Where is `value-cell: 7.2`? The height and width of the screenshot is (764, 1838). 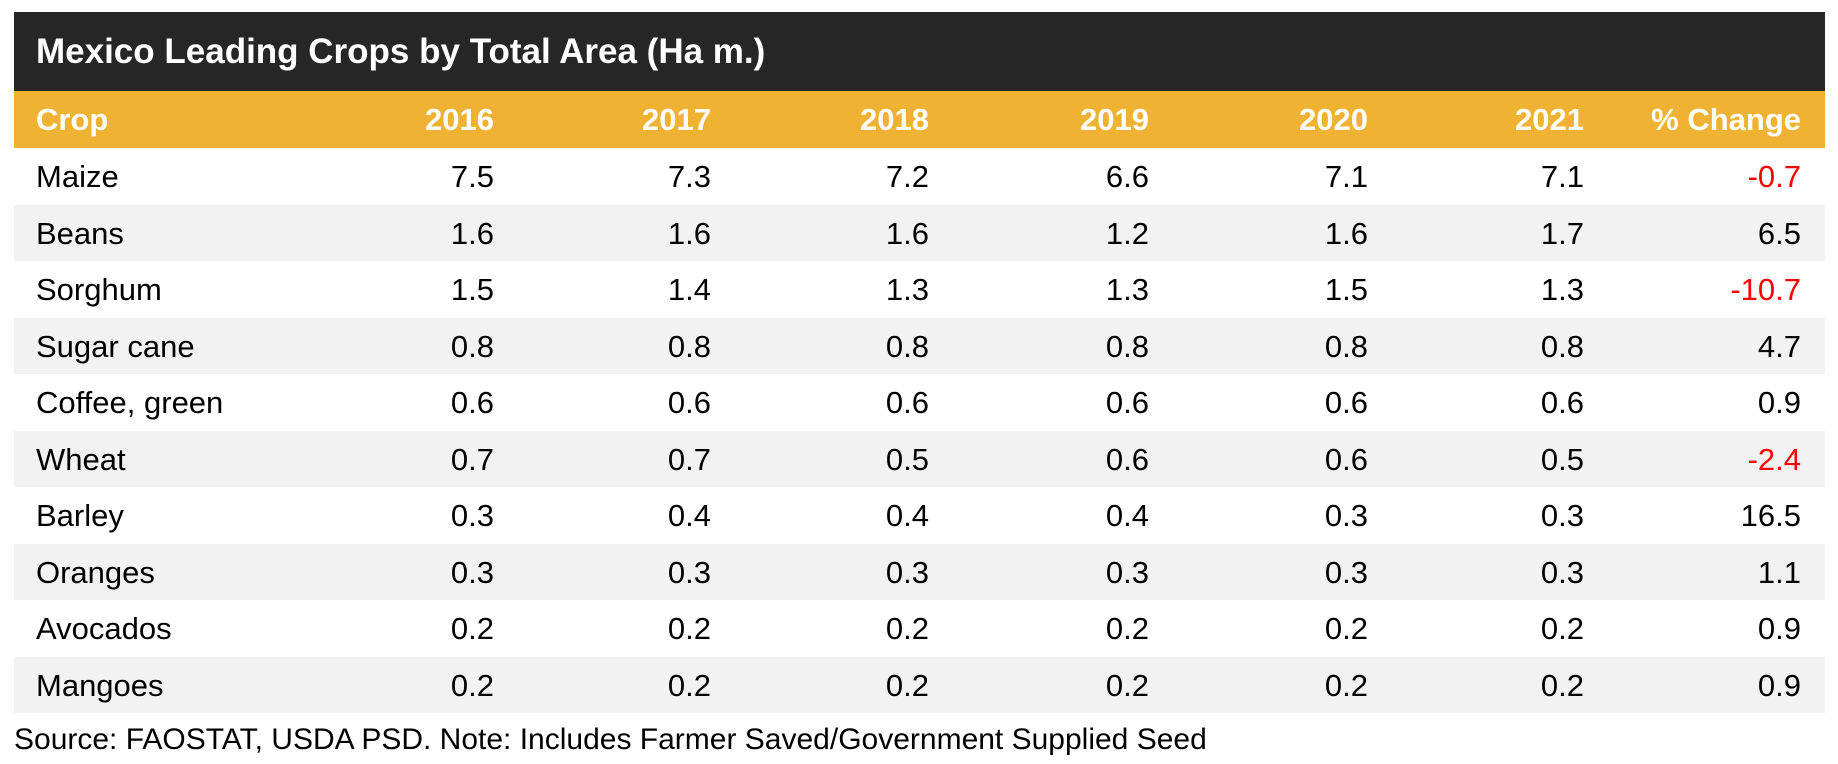
value-cell: 7.2 is located at coordinates (907, 176).